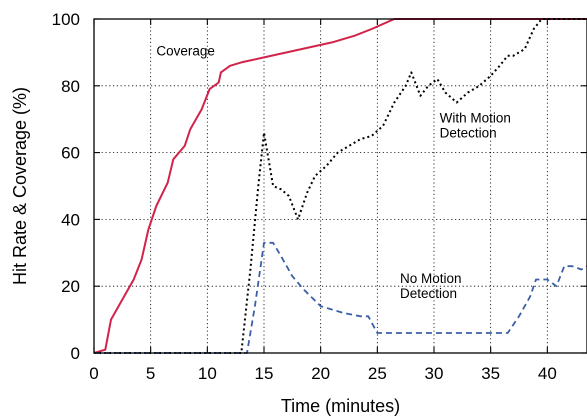 The height and width of the screenshot is (418, 587). Describe the element at coordinates (70, 153) in the screenshot. I see `y-tick-label: 60` at that location.